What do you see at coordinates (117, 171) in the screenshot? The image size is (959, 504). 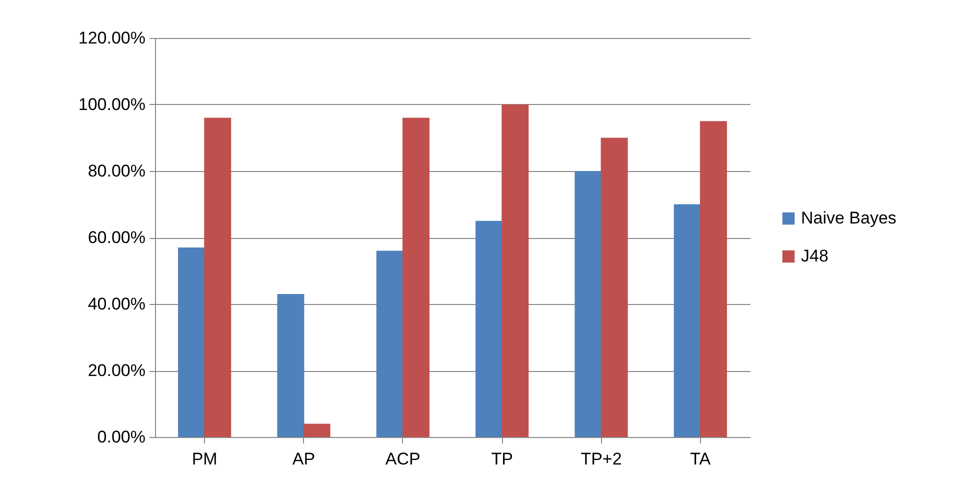 I see `y-tick-label: 80.00%` at bounding box center [117, 171].